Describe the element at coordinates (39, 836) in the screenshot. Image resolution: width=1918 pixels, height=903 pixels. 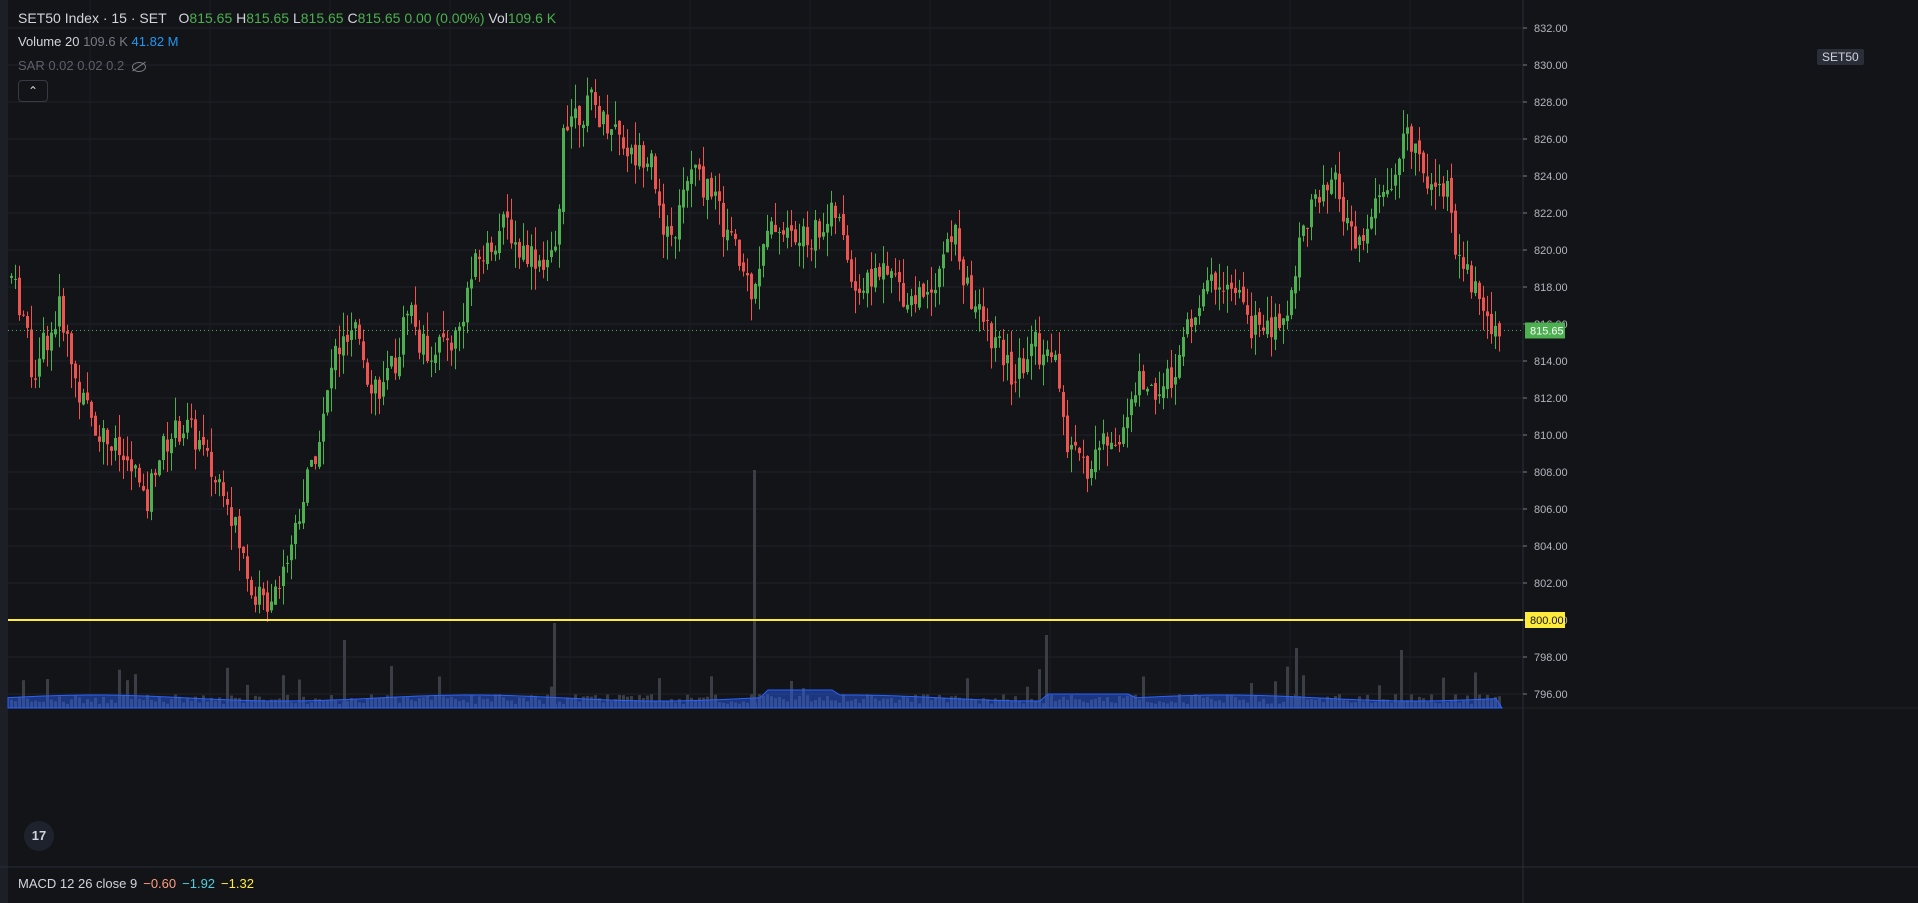
I see `tradingview-logo-icon: 17` at that location.